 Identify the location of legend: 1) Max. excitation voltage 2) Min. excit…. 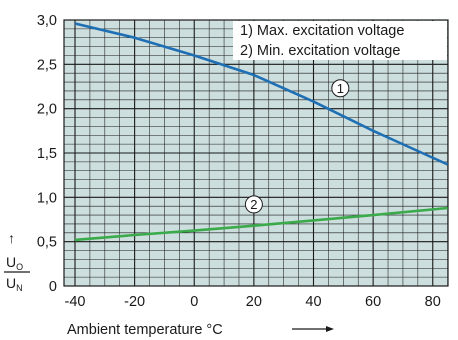
(340, 40).